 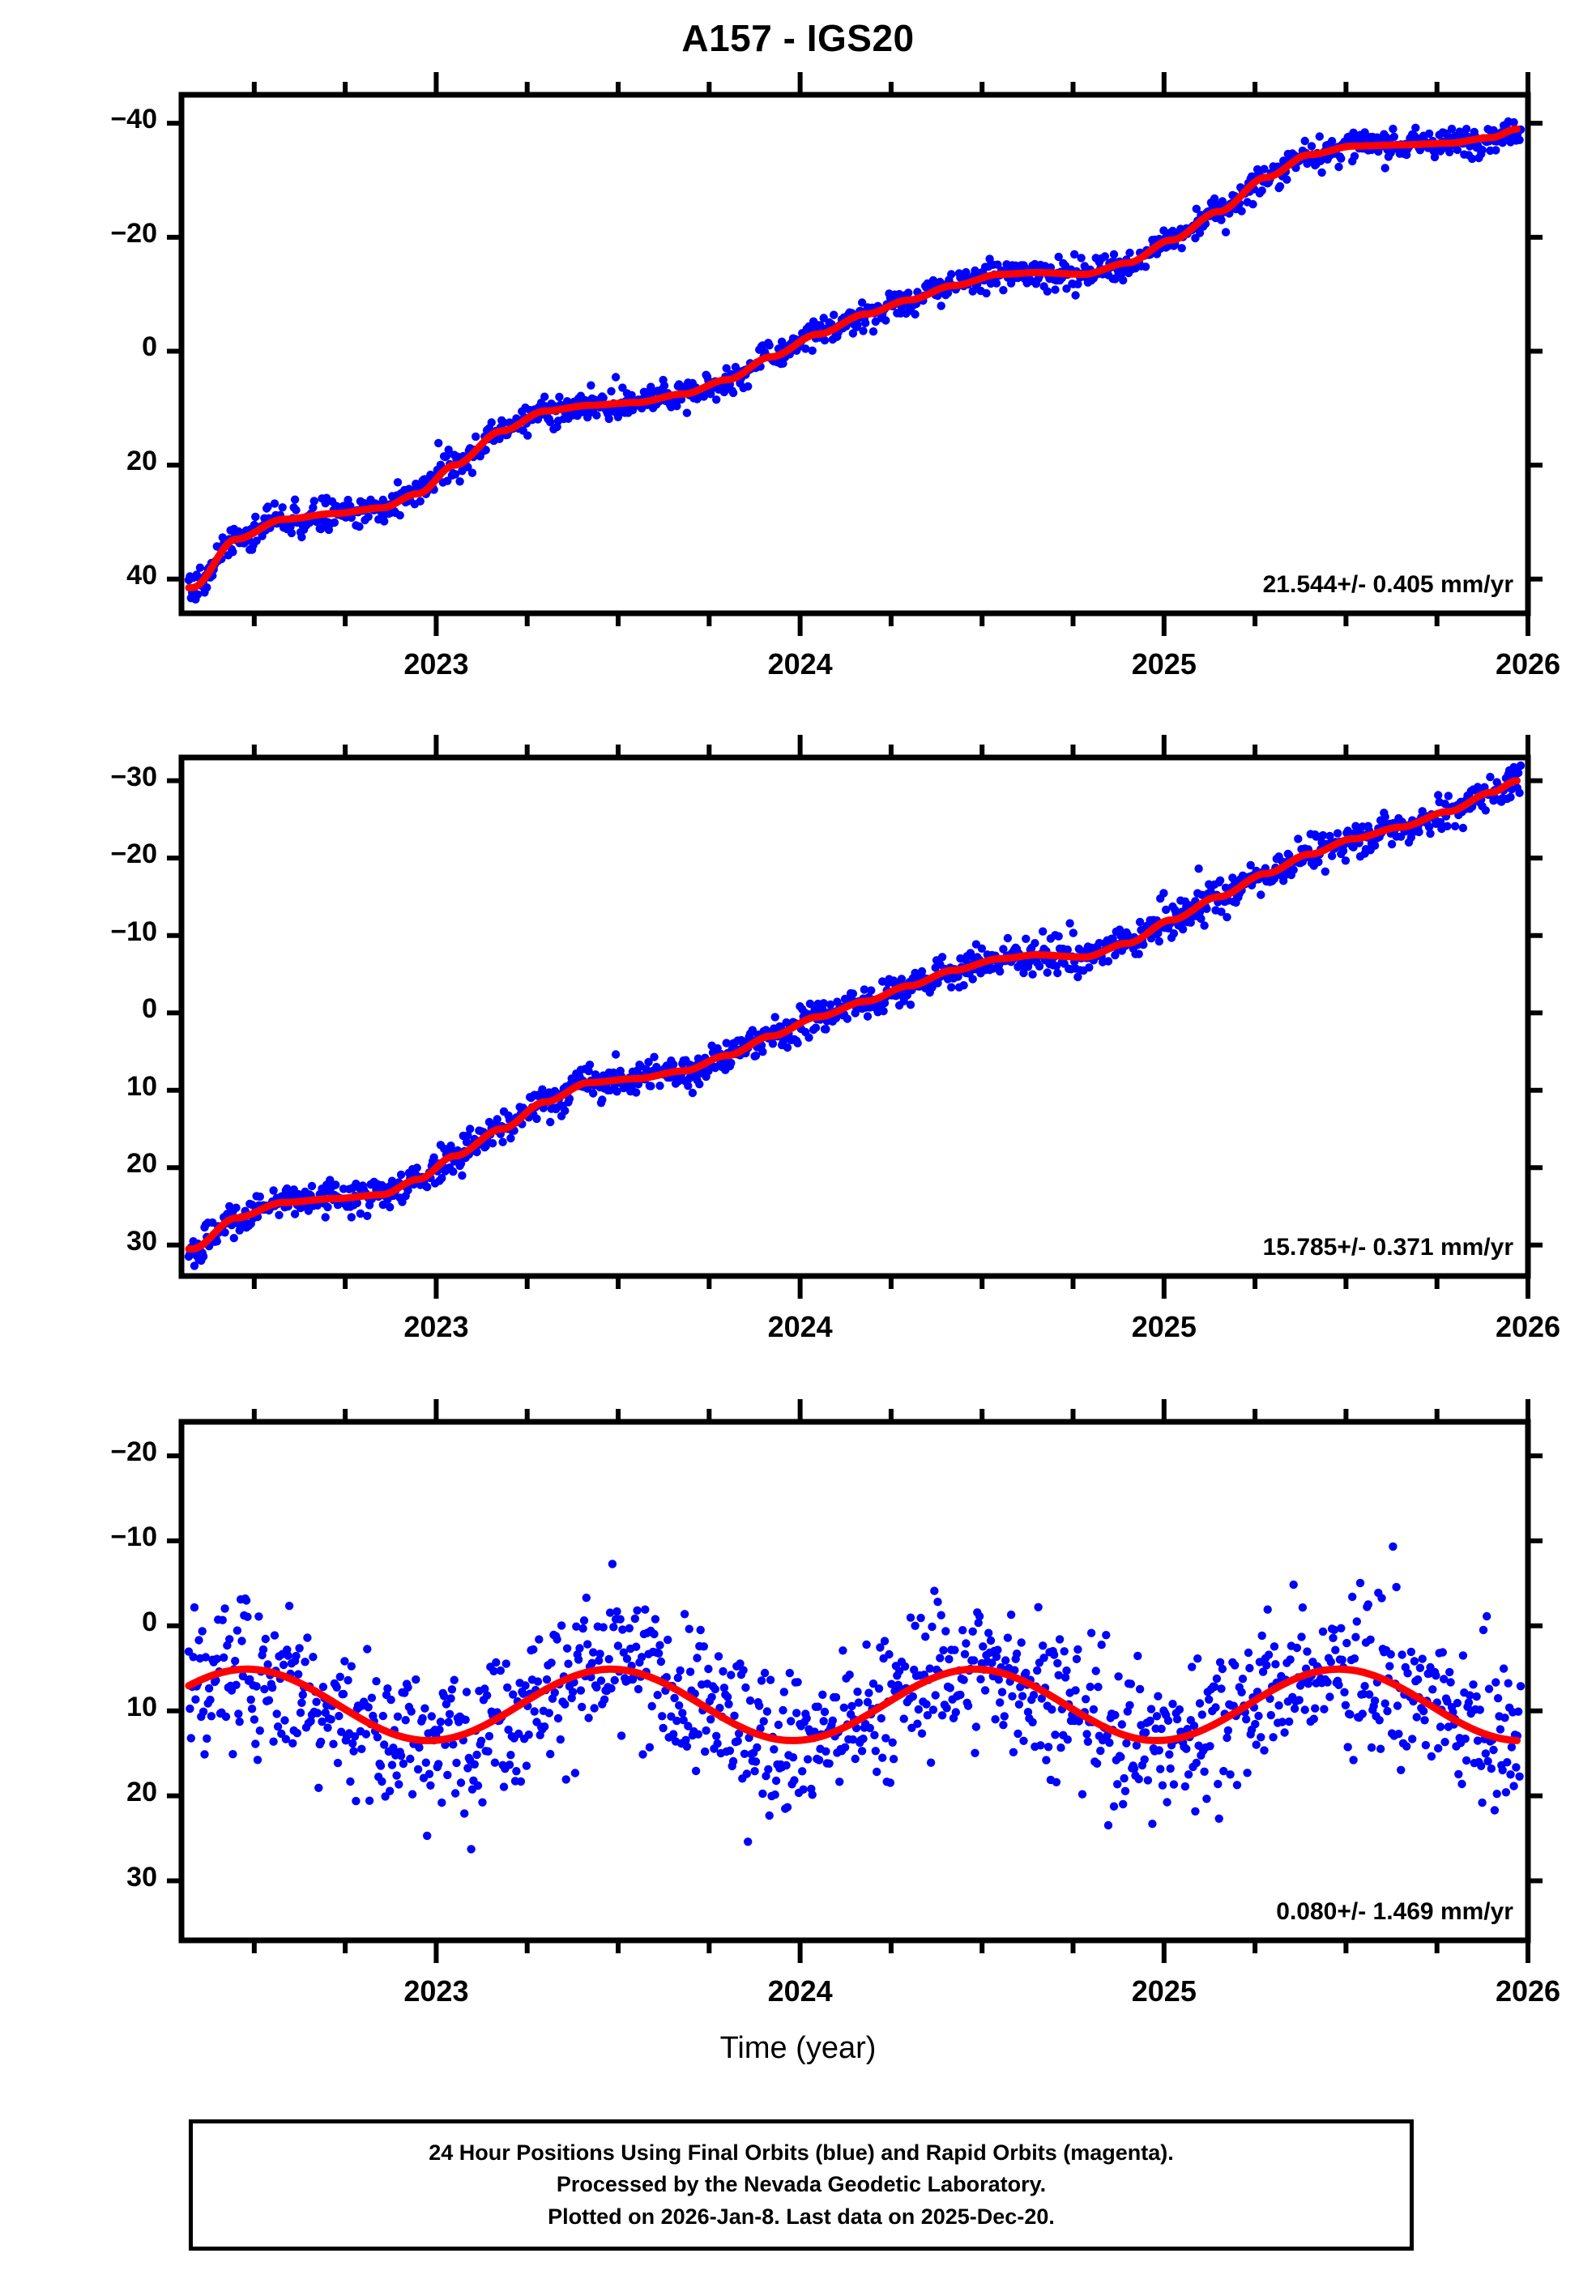 What do you see at coordinates (1387, 1248) in the screenshot?
I see `rate-annotation-north: 15.785+/- 0.371 mm/yr` at bounding box center [1387, 1248].